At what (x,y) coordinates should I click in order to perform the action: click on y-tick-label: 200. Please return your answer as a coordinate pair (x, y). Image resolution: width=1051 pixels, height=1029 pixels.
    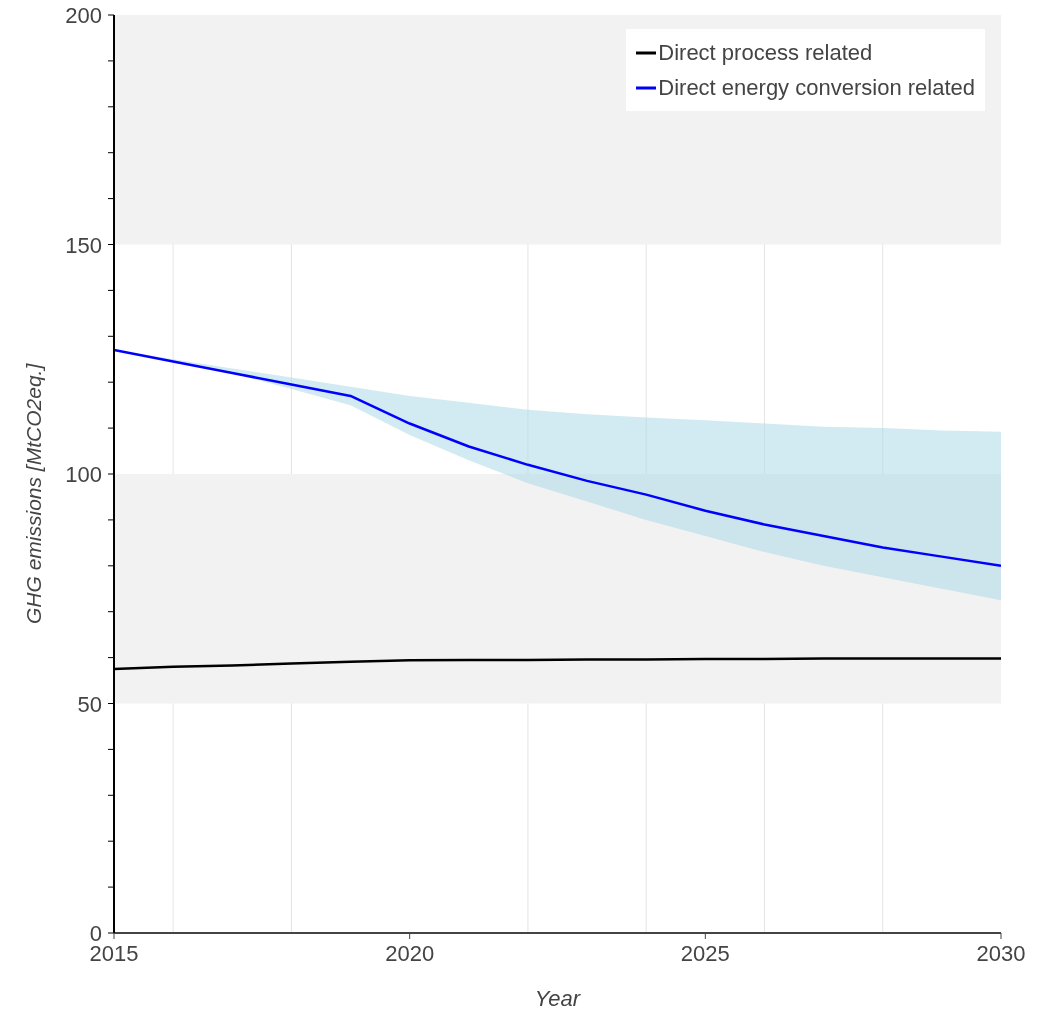
    Looking at the image, I should click on (83, 15).